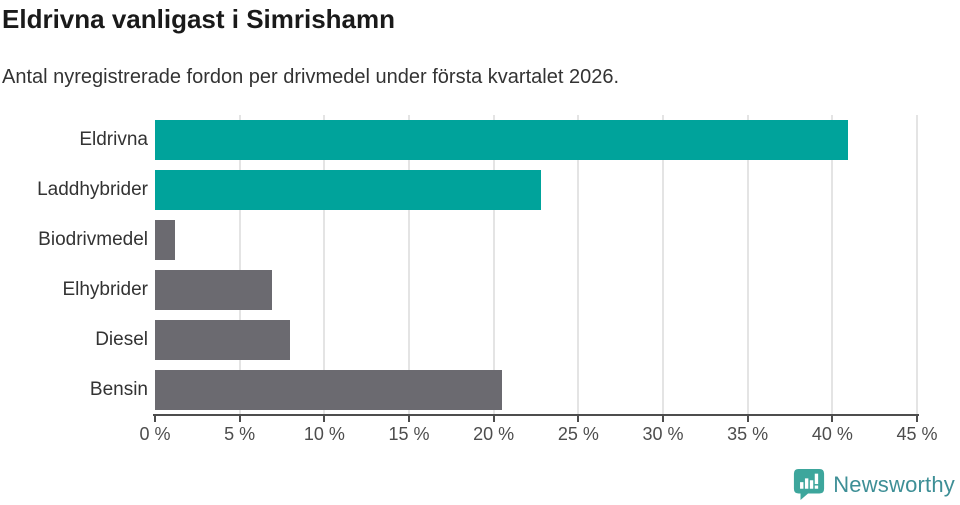 Image resolution: width=960 pixels, height=505 pixels. I want to click on x-axis-tick-label: 0 %, so click(155, 434).